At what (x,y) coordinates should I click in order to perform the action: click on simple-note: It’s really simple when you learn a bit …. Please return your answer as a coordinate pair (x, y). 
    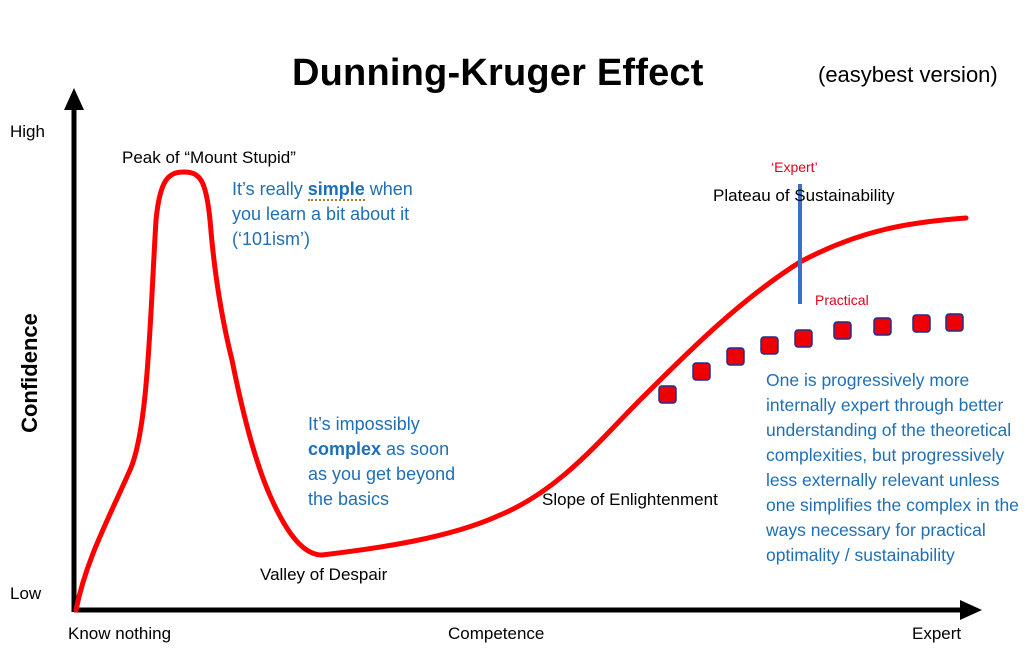
    Looking at the image, I should click on (332, 214).